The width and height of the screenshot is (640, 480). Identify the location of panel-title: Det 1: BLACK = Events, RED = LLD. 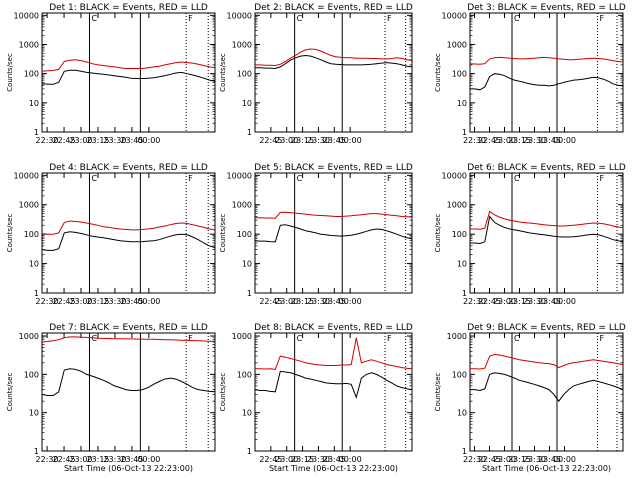
(128, 8).